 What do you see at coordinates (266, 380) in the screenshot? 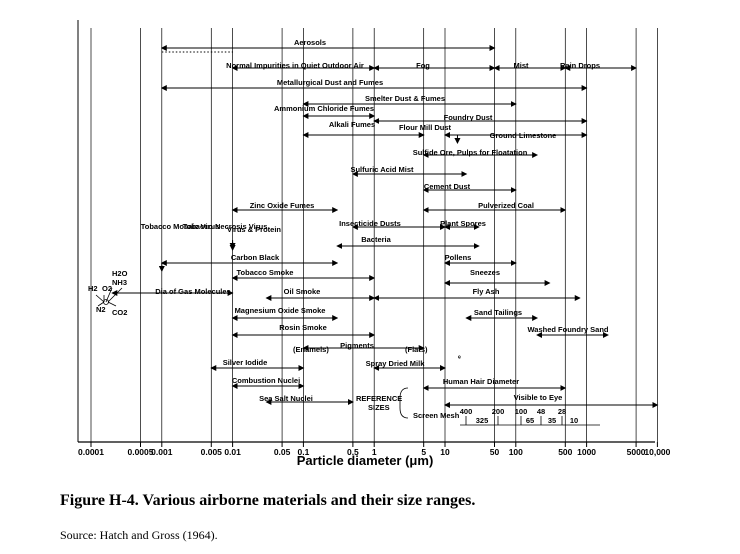
I see `range-label: Combustion Nuclei` at bounding box center [266, 380].